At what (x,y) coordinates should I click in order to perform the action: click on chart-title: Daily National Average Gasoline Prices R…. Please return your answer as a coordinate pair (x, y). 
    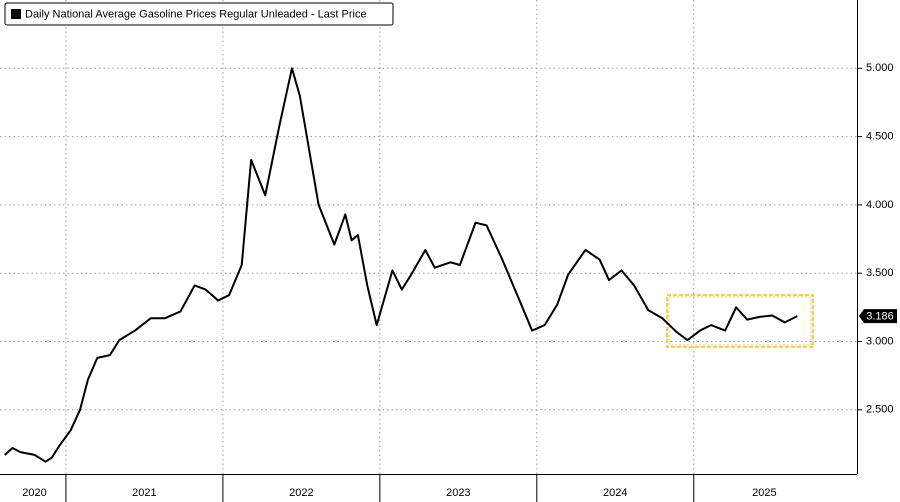
    Looking at the image, I should click on (196, 14).